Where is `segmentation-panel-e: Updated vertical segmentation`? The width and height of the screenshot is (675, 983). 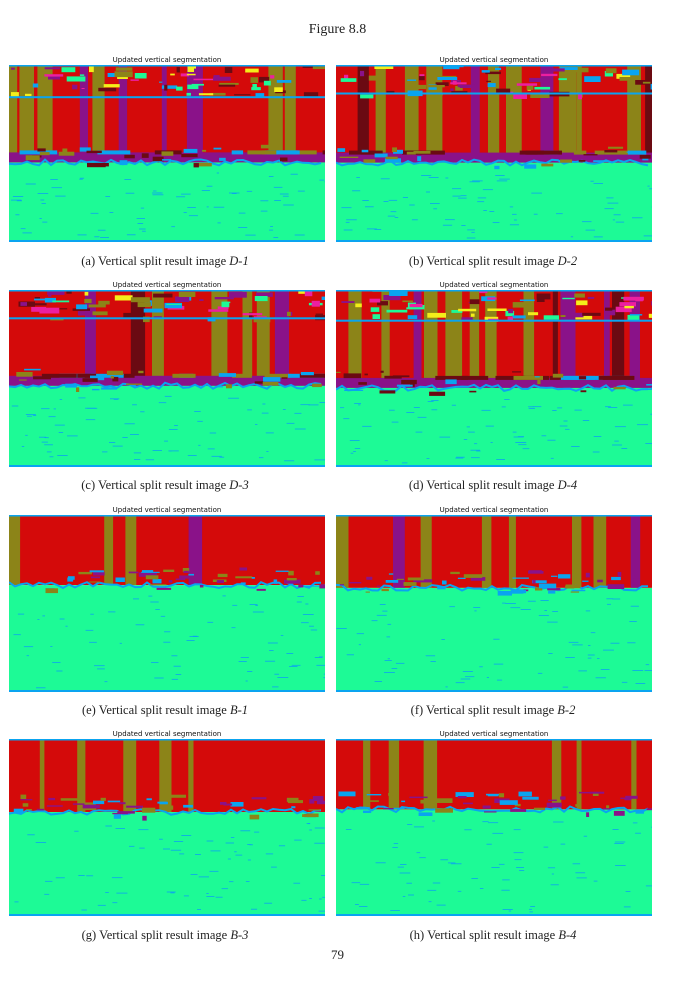 segmentation-panel-e: Updated vertical segmentation is located at coordinates (167, 599).